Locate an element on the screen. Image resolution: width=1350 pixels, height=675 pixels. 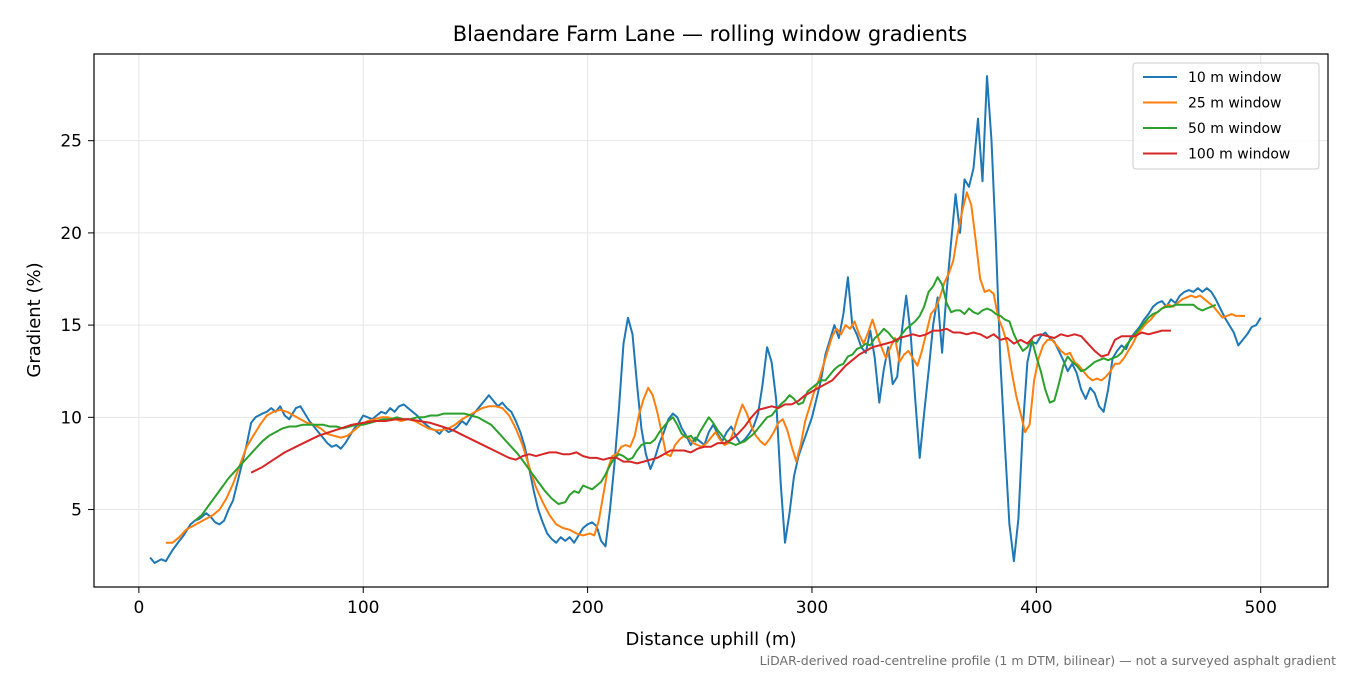
y-tick-label: 5 is located at coordinates (76, 511).